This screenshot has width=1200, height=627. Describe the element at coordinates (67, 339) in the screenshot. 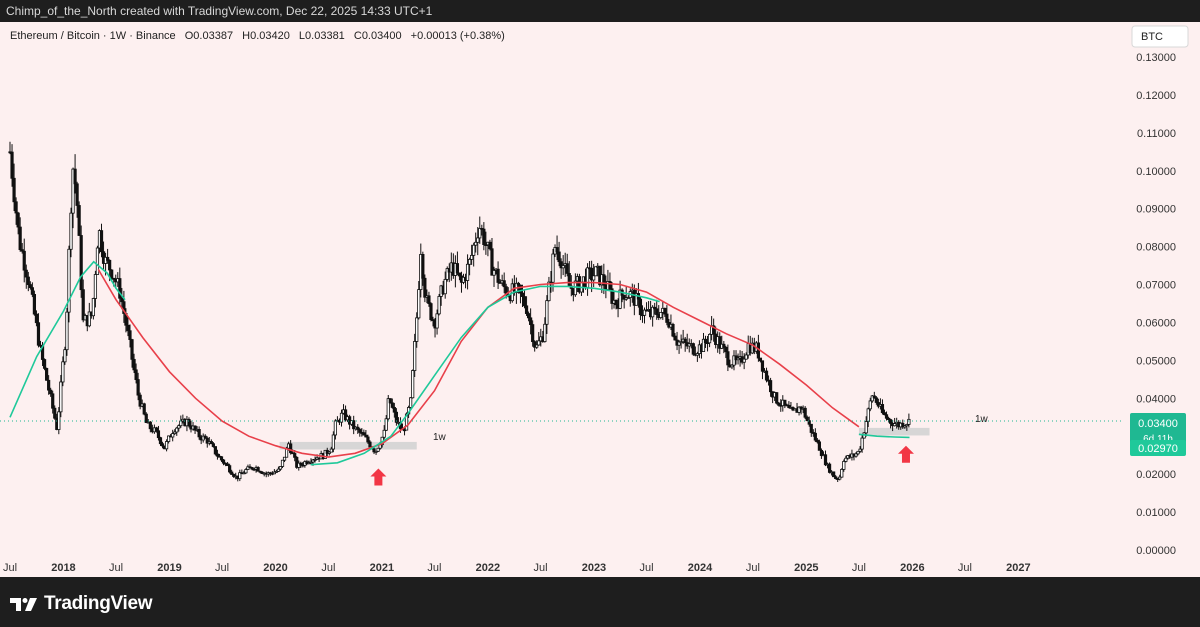

I see `green-moving-average-line` at that location.